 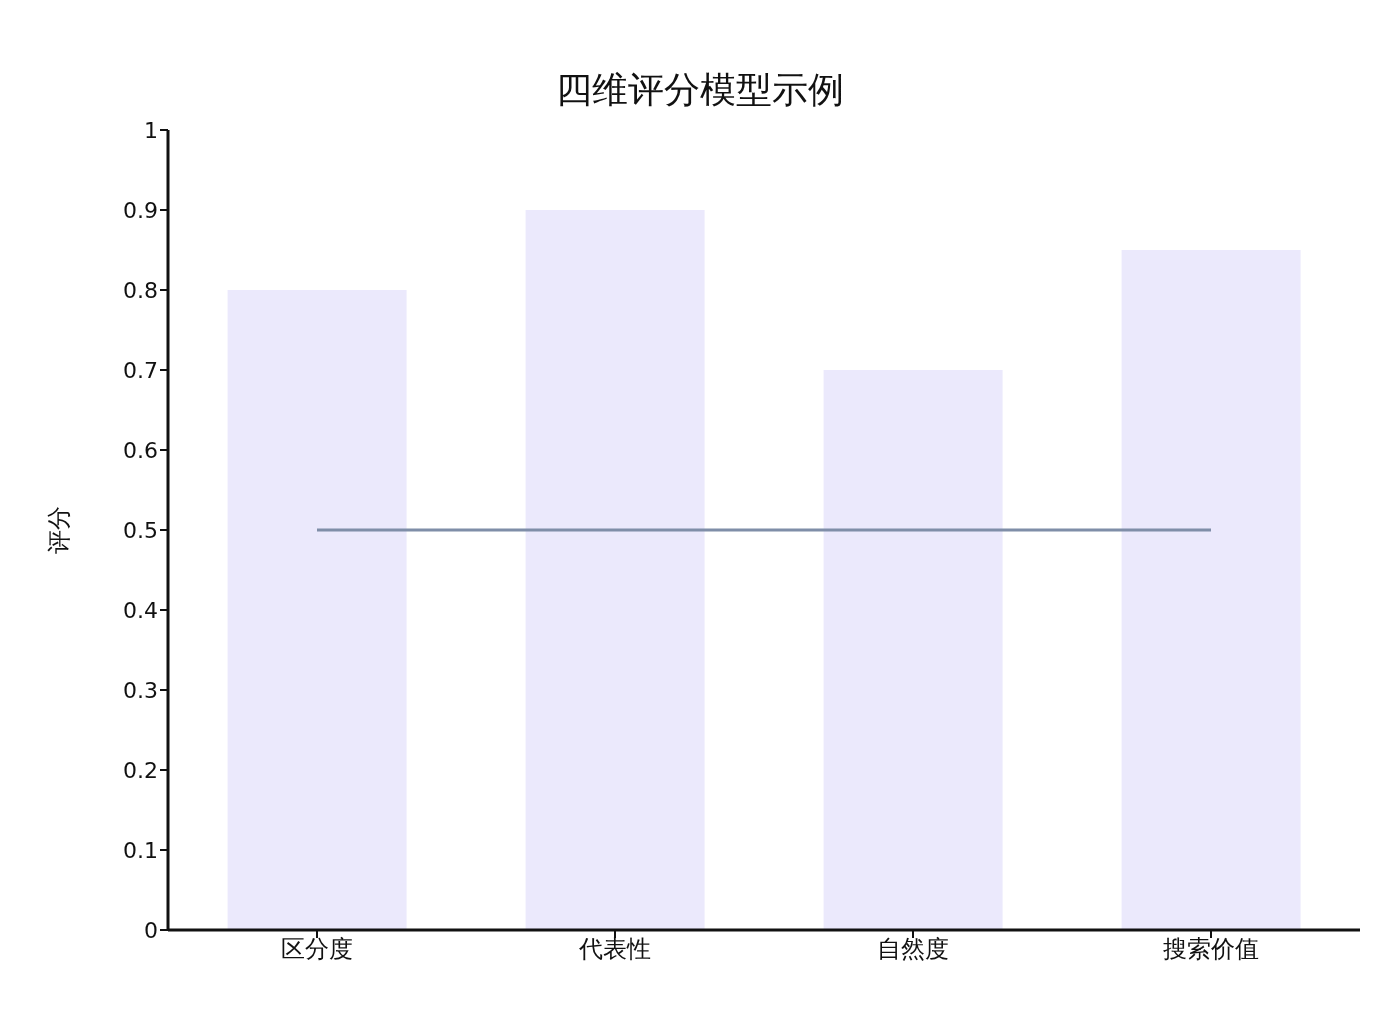 What do you see at coordinates (317, 949) in the screenshot?
I see `x-tick-label: 区分度` at bounding box center [317, 949].